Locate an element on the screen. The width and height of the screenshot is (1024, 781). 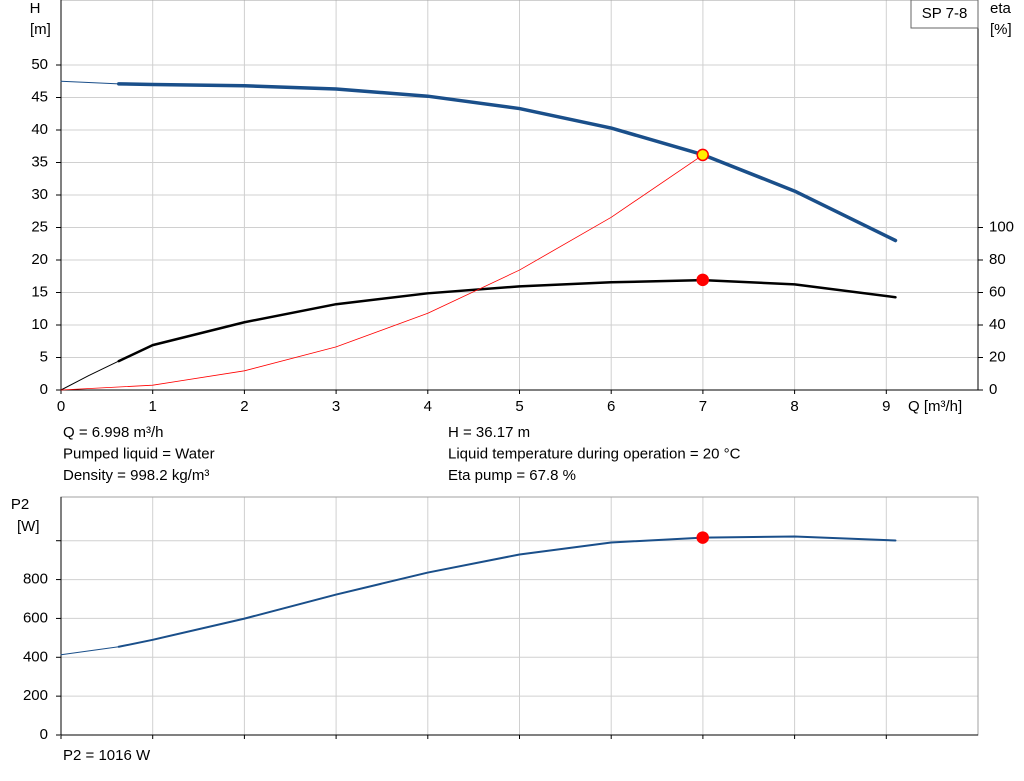
info-text: H = 36.17 m is located at coordinates (489, 432).